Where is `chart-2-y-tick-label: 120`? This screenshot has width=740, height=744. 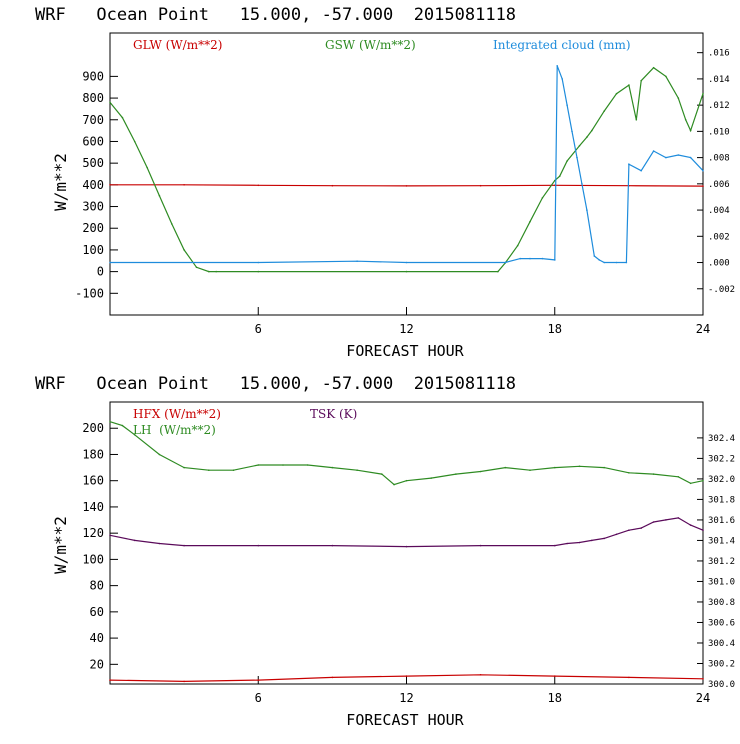
chart-2-y-tick-label: 120 is located at coordinates (93, 533).